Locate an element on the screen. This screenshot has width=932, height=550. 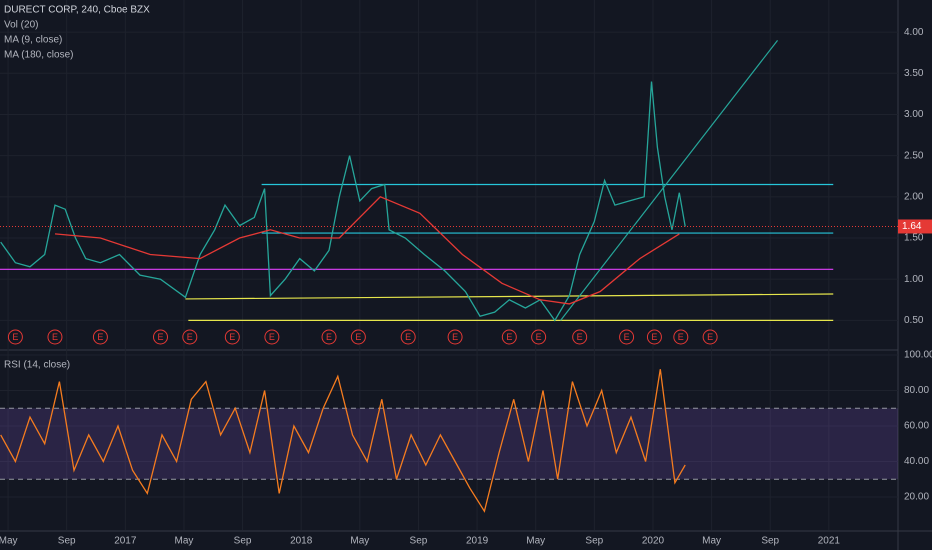
indicator-label: Vol (20) is located at coordinates (21, 25).